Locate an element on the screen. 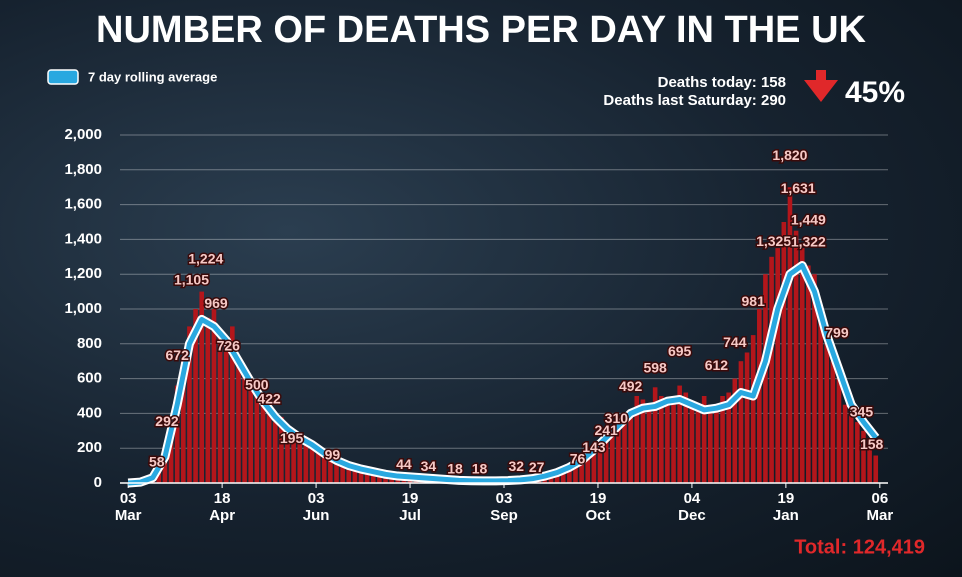  y-tick-label: 2,000 is located at coordinates (83, 134).